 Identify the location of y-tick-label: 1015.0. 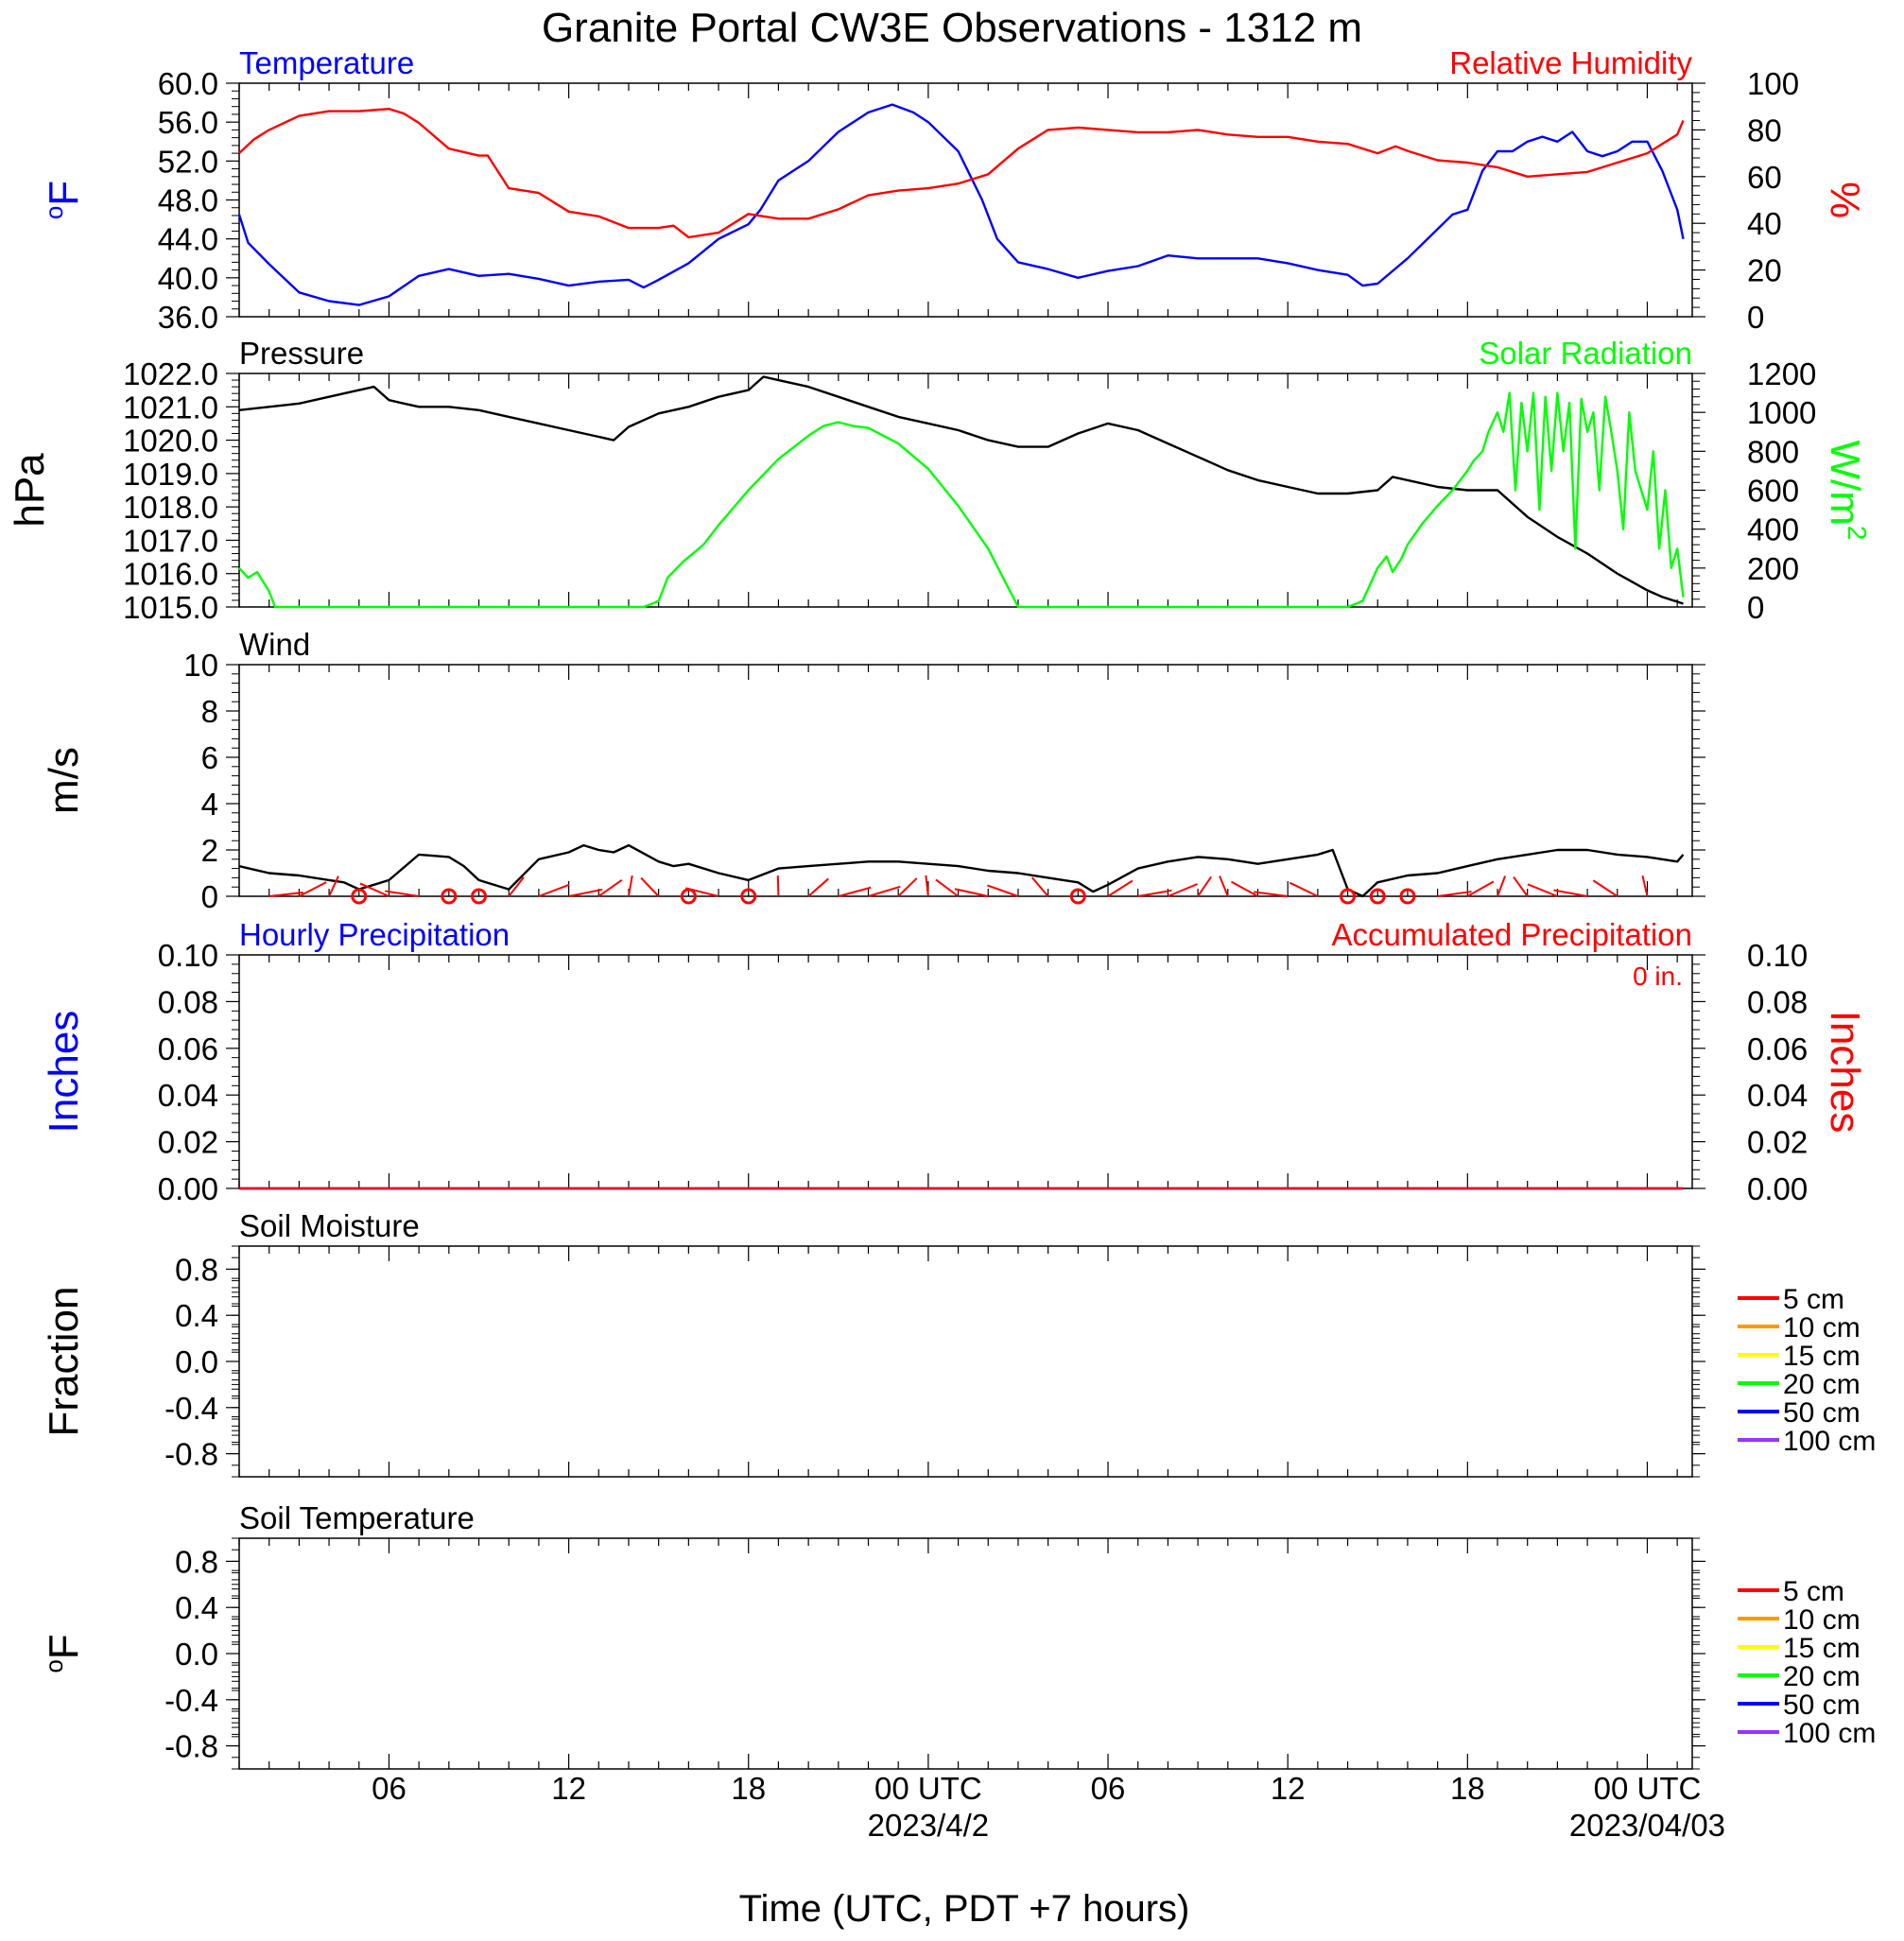
(170, 608).